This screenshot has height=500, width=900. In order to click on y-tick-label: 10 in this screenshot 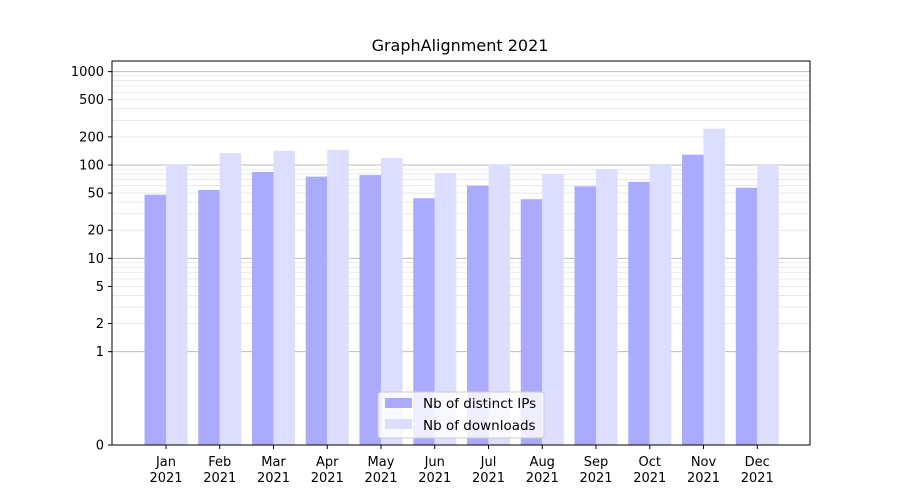, I will do `click(95, 259)`.